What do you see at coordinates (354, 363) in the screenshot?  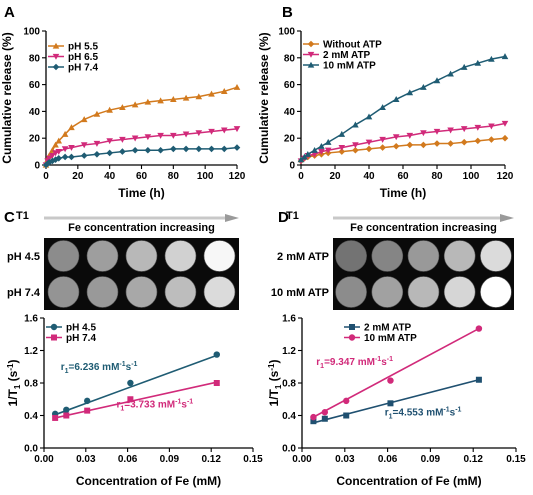 I see `slope-annotation: r1=9.347 mM-1s-1` at bounding box center [354, 363].